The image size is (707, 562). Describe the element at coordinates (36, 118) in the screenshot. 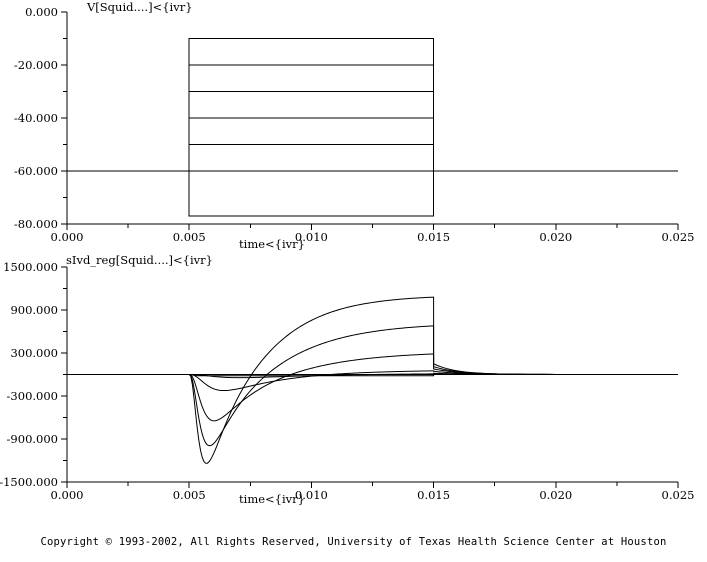

I see `voltage-chart-y-tick-label: -40.000` at that location.